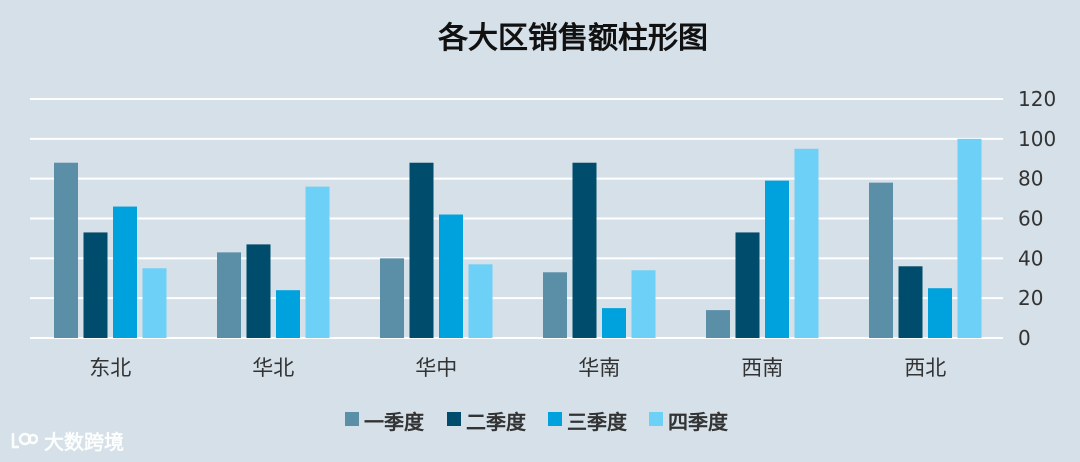 Image resolution: width=1080 pixels, height=462 pixels. Describe the element at coordinates (273, 368) in the screenshot. I see `x-tick-label: 华北` at that location.